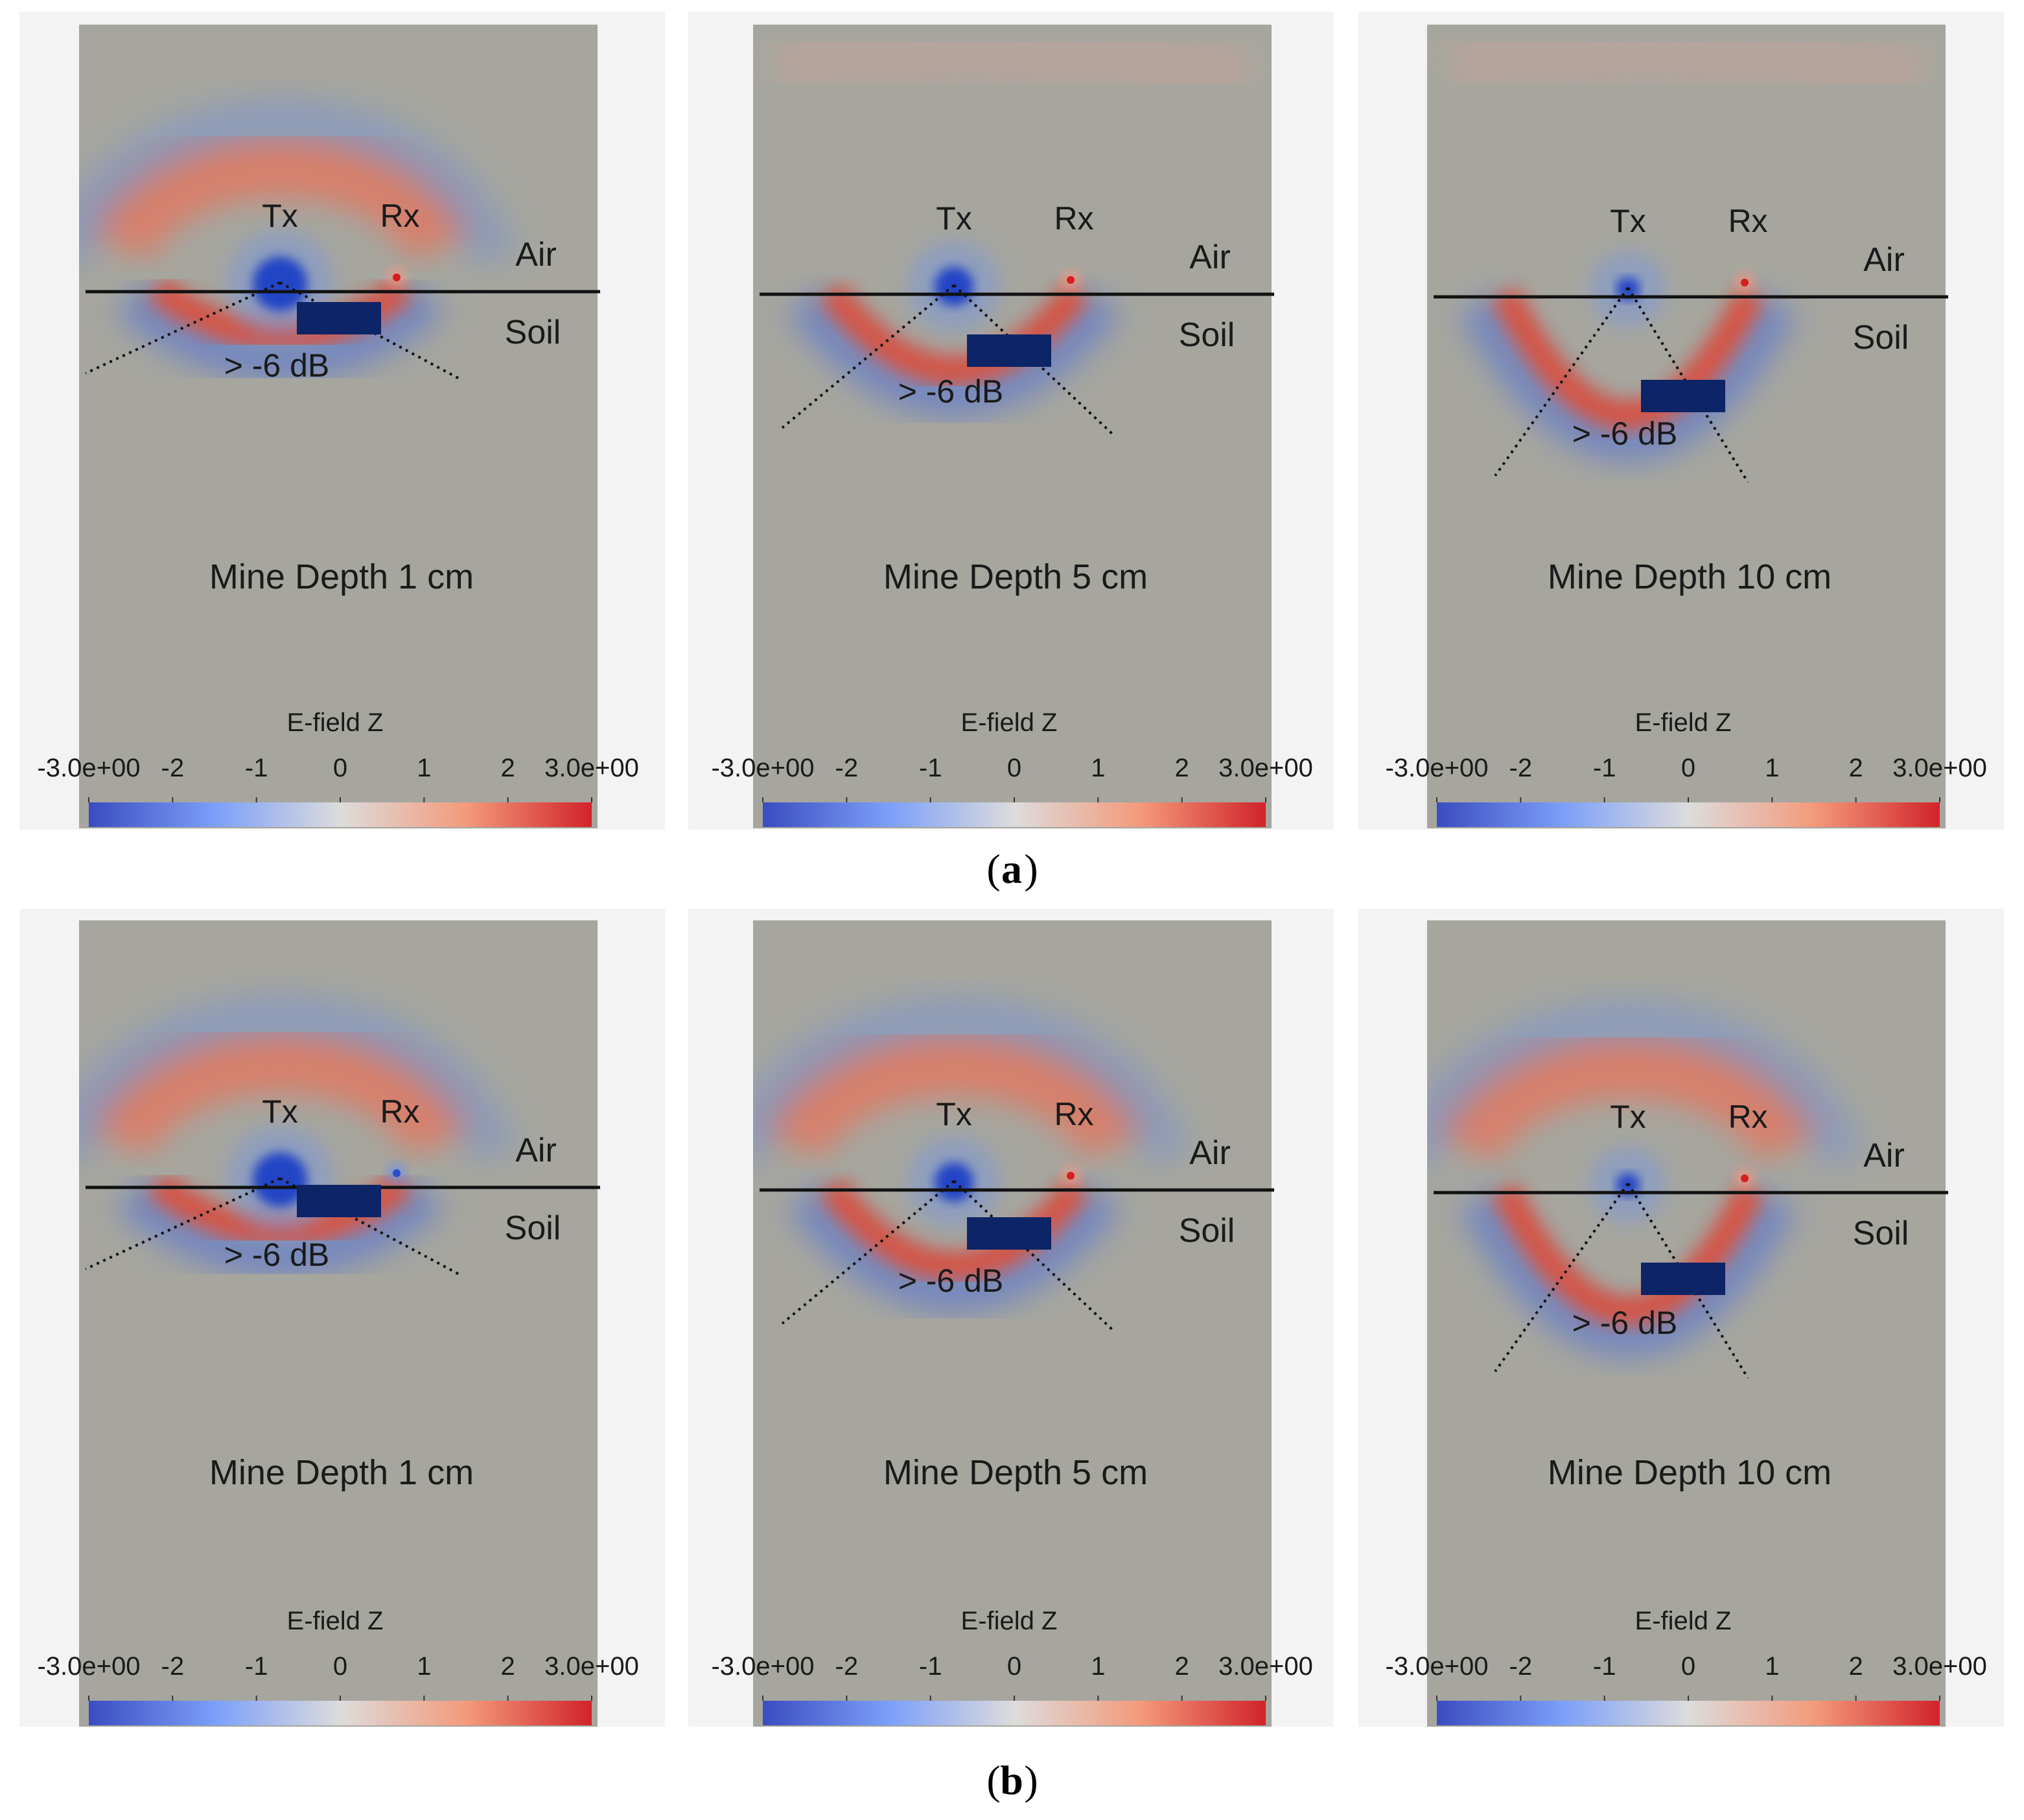  What do you see at coordinates (341, 576) in the screenshot?
I see `panel-title: Mine Depth 1 cm` at bounding box center [341, 576].